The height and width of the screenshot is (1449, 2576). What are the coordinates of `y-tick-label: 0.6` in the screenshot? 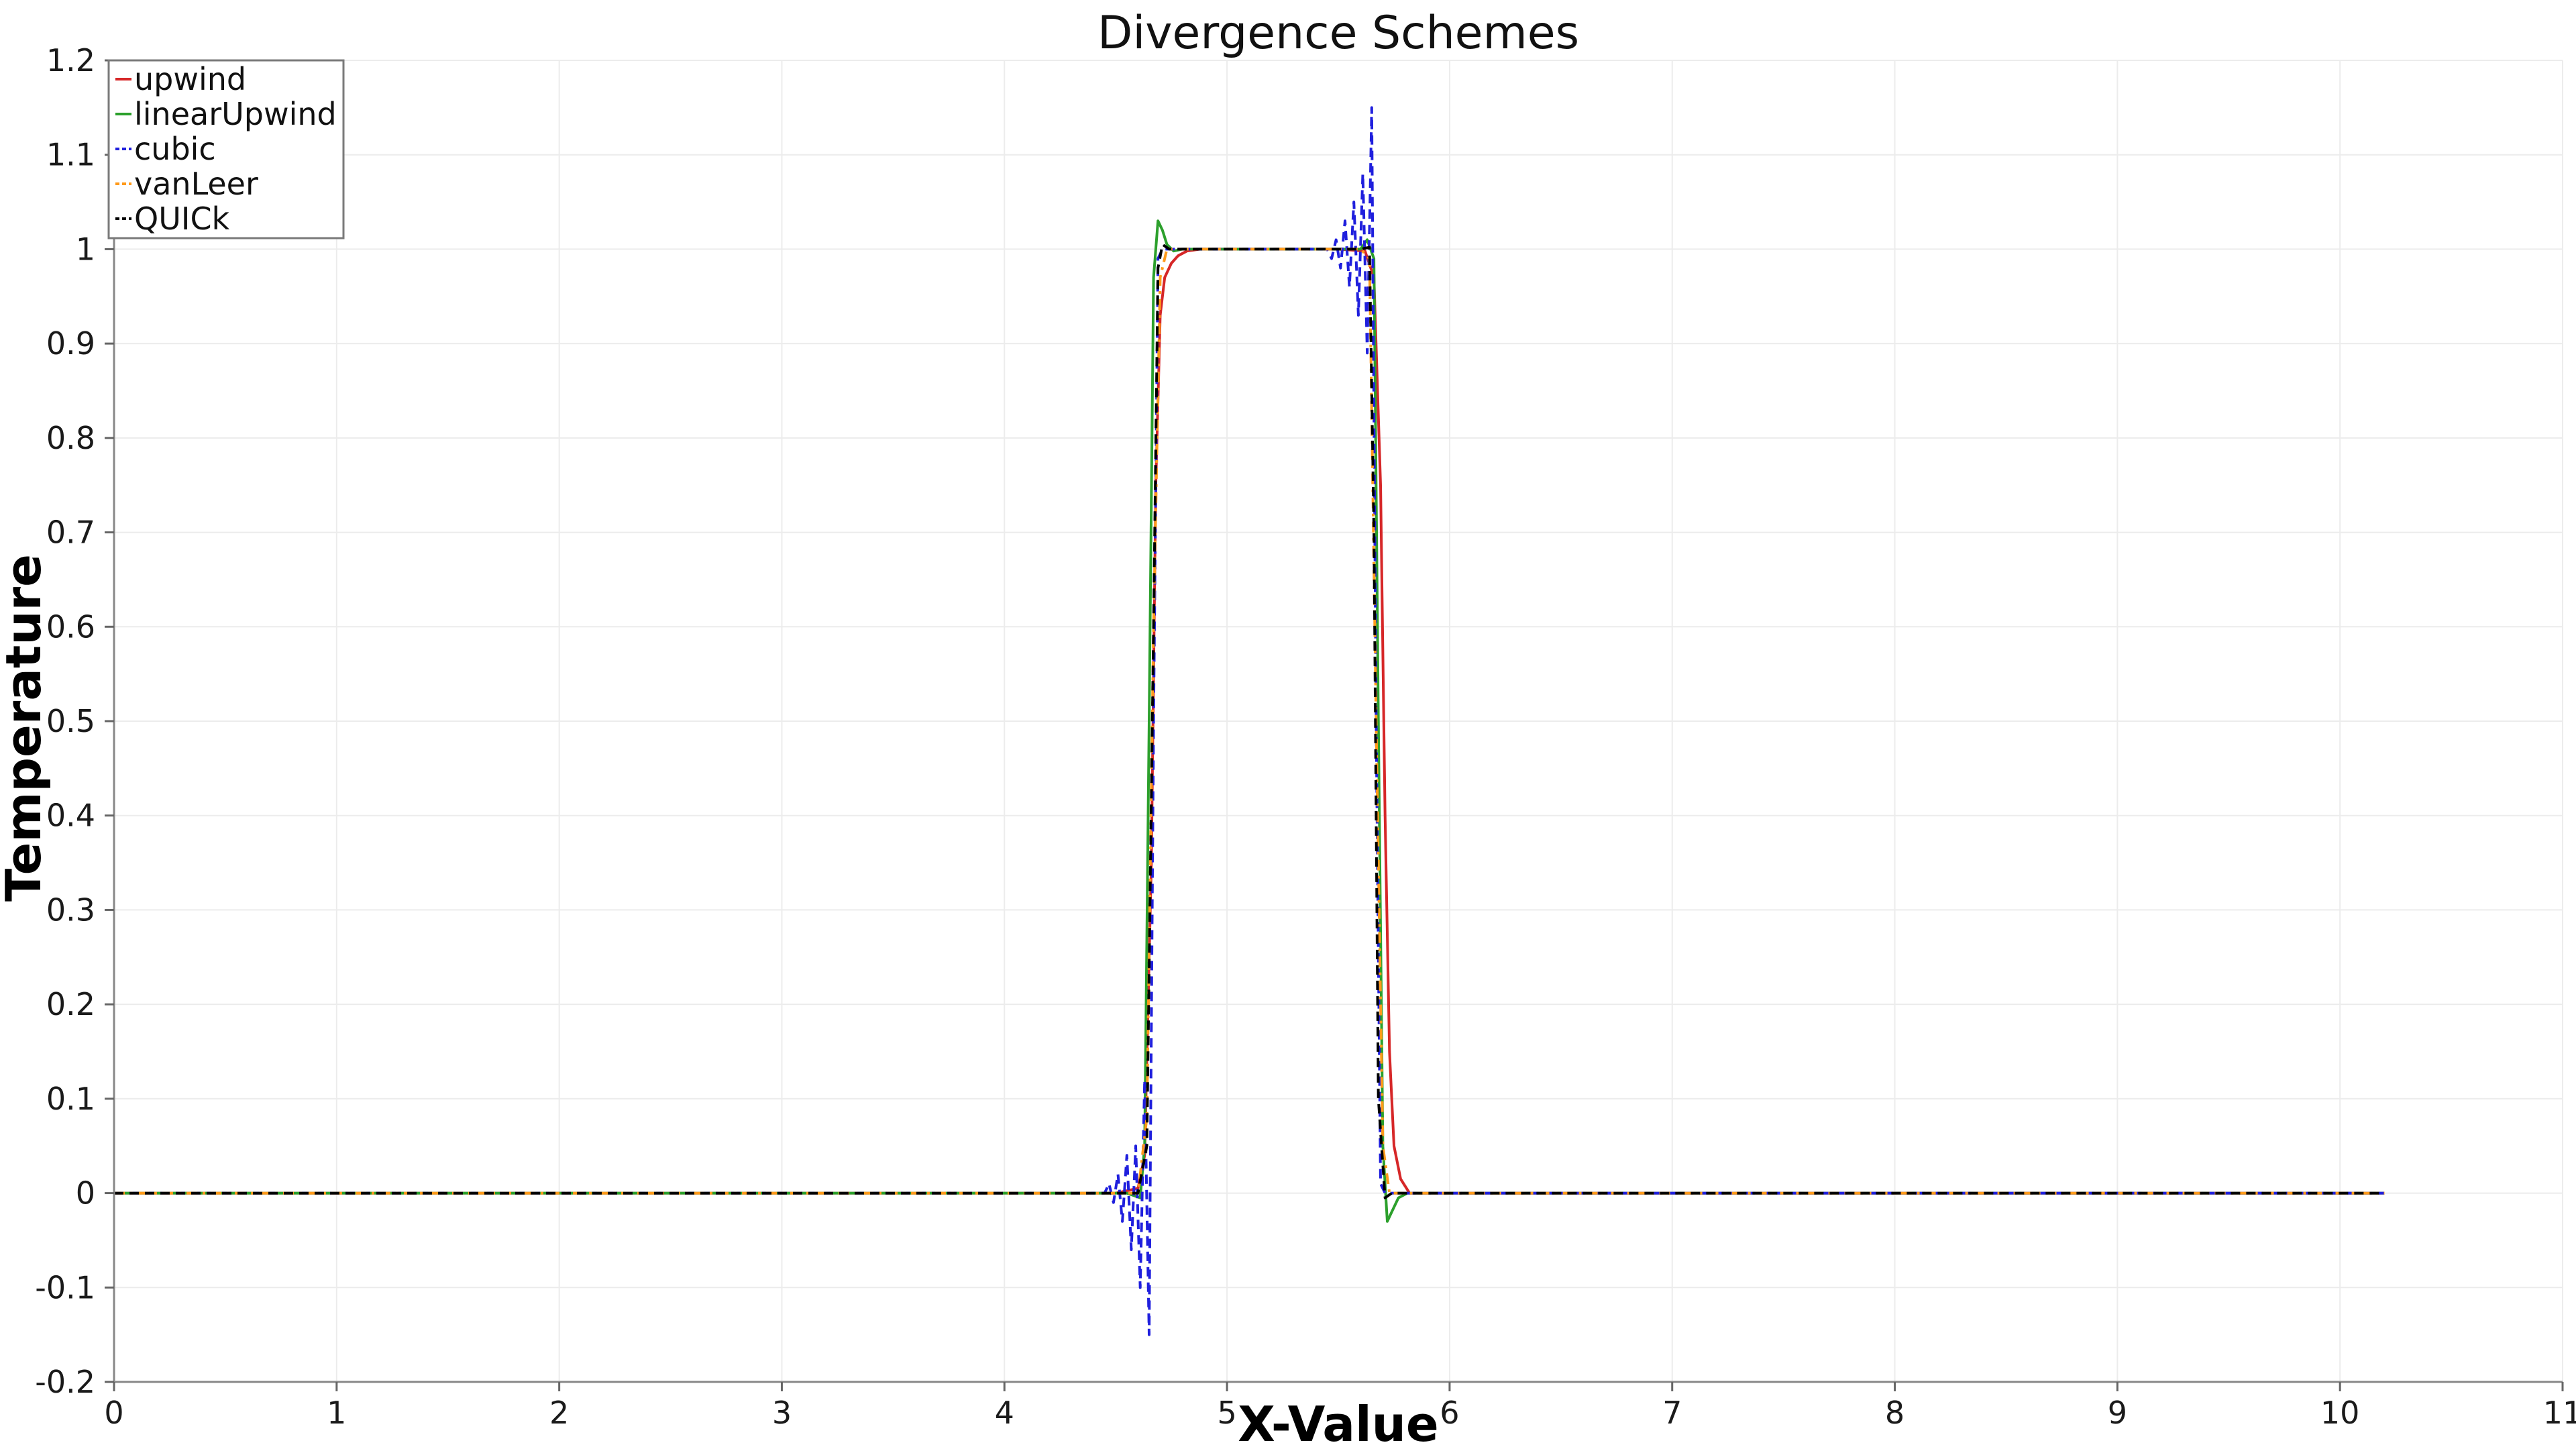 It's located at (70, 626).